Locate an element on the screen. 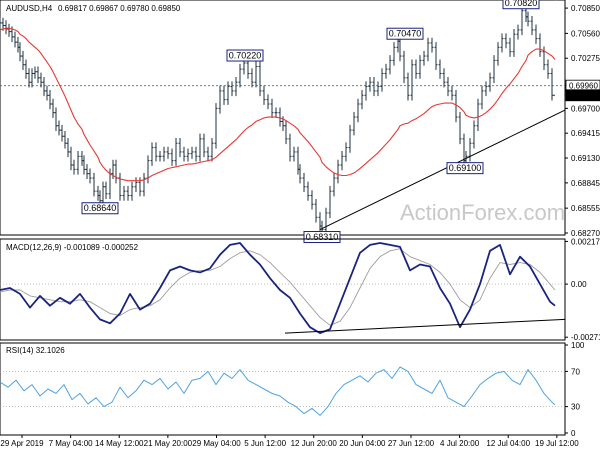  price-tag-label: 0.69850 is located at coordinates (583, 95).